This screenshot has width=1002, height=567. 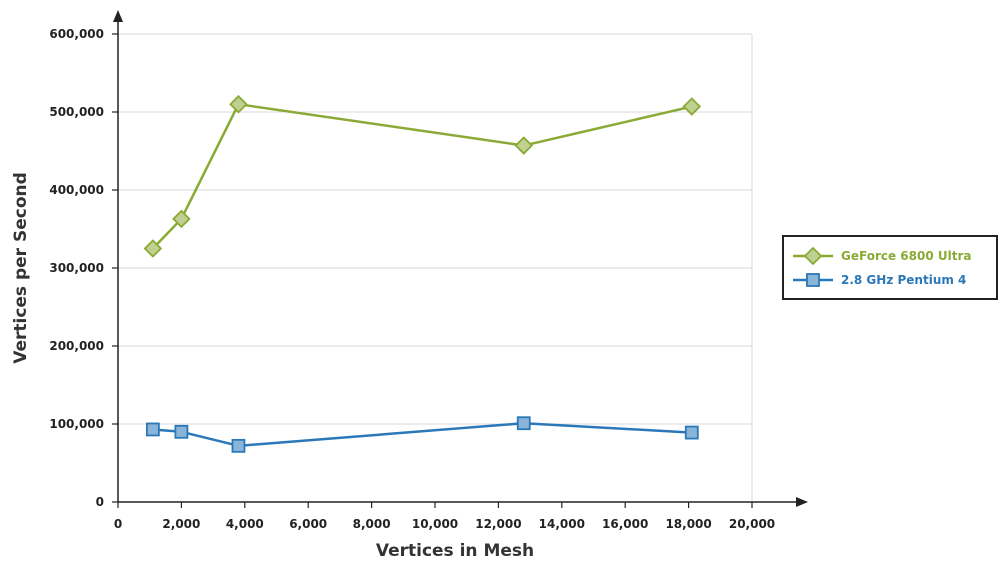 I want to click on legend-box, so click(x=890, y=267).